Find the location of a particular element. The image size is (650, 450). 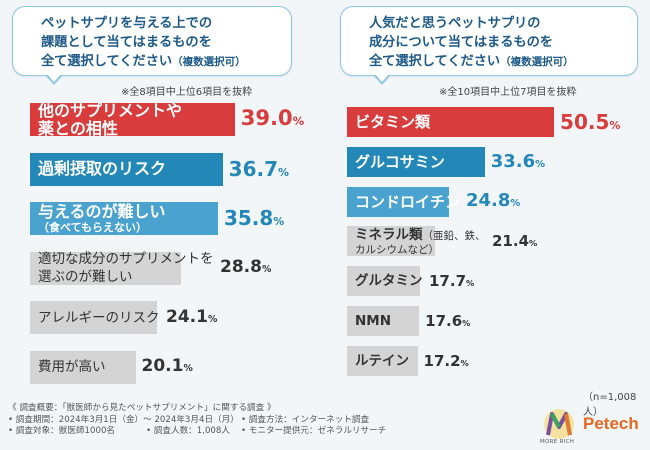

right-bar-label-5: グルタミン is located at coordinates (385, 281).